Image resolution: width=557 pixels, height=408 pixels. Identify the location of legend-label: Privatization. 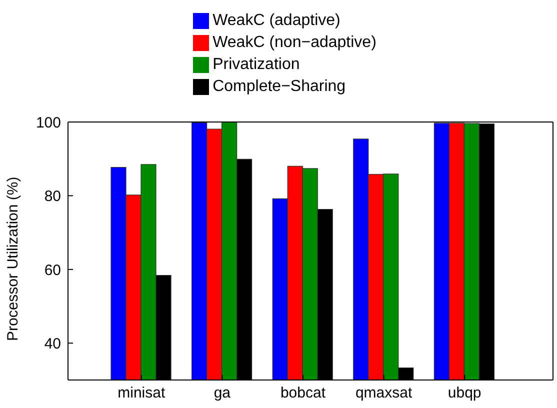
(256, 64).